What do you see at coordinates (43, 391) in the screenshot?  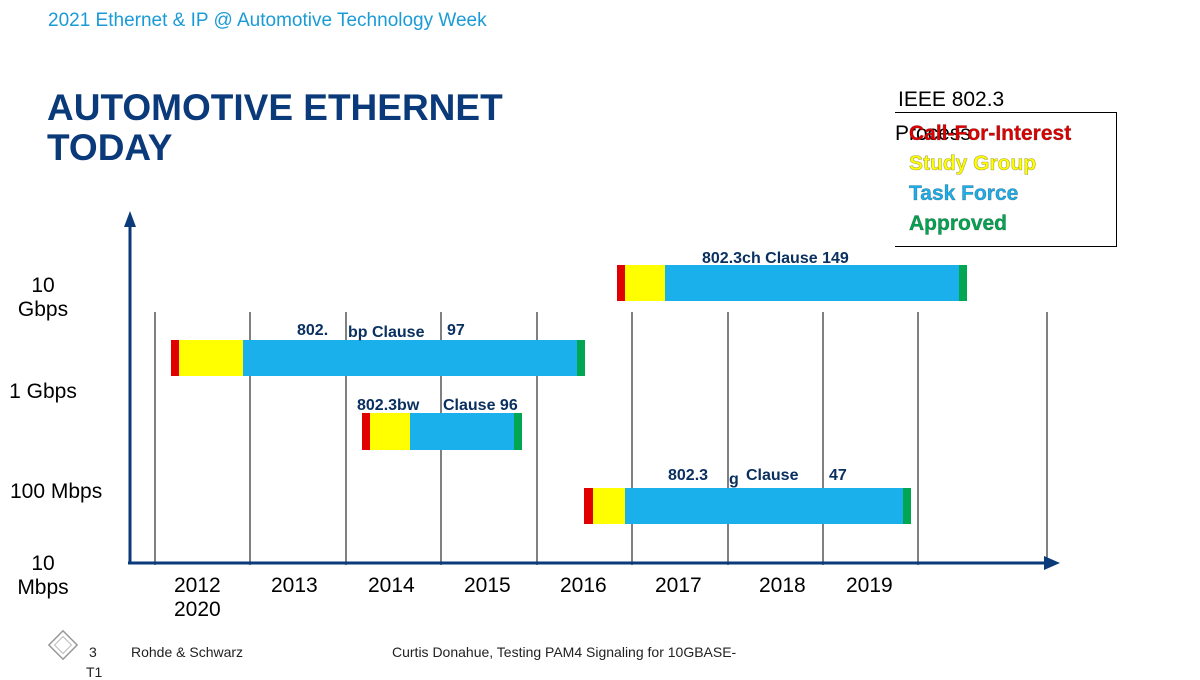 I see `ylabel-1-gbps: 1 Gbps` at bounding box center [43, 391].